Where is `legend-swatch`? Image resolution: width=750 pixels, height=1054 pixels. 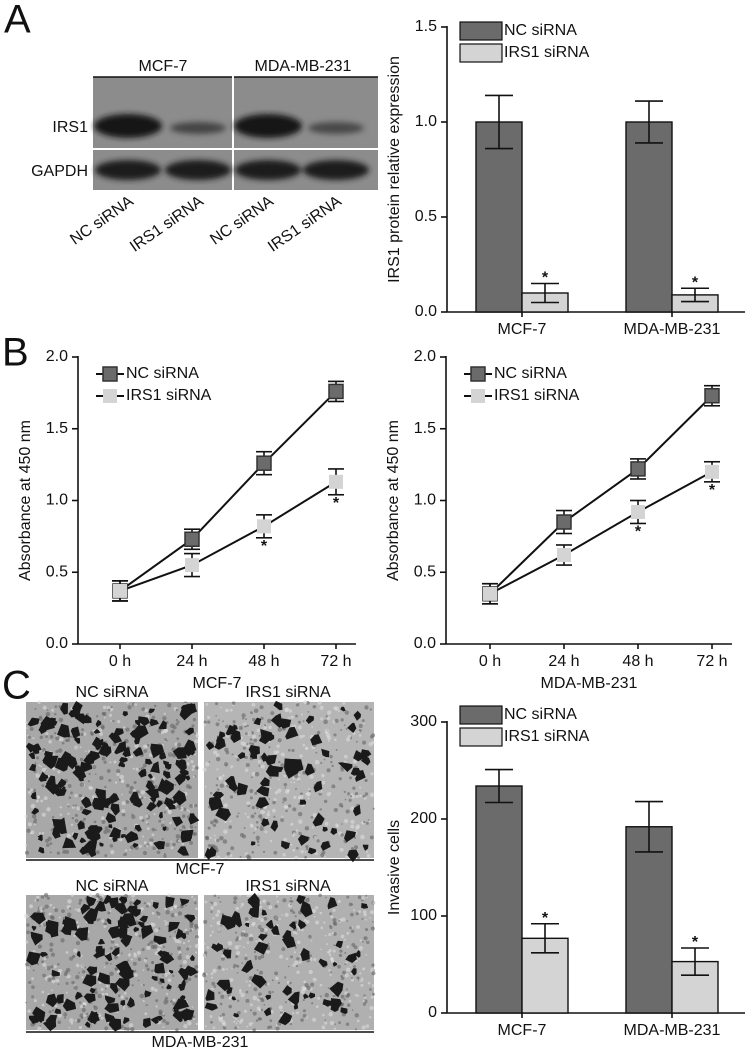 legend-swatch is located at coordinates (481, 53).